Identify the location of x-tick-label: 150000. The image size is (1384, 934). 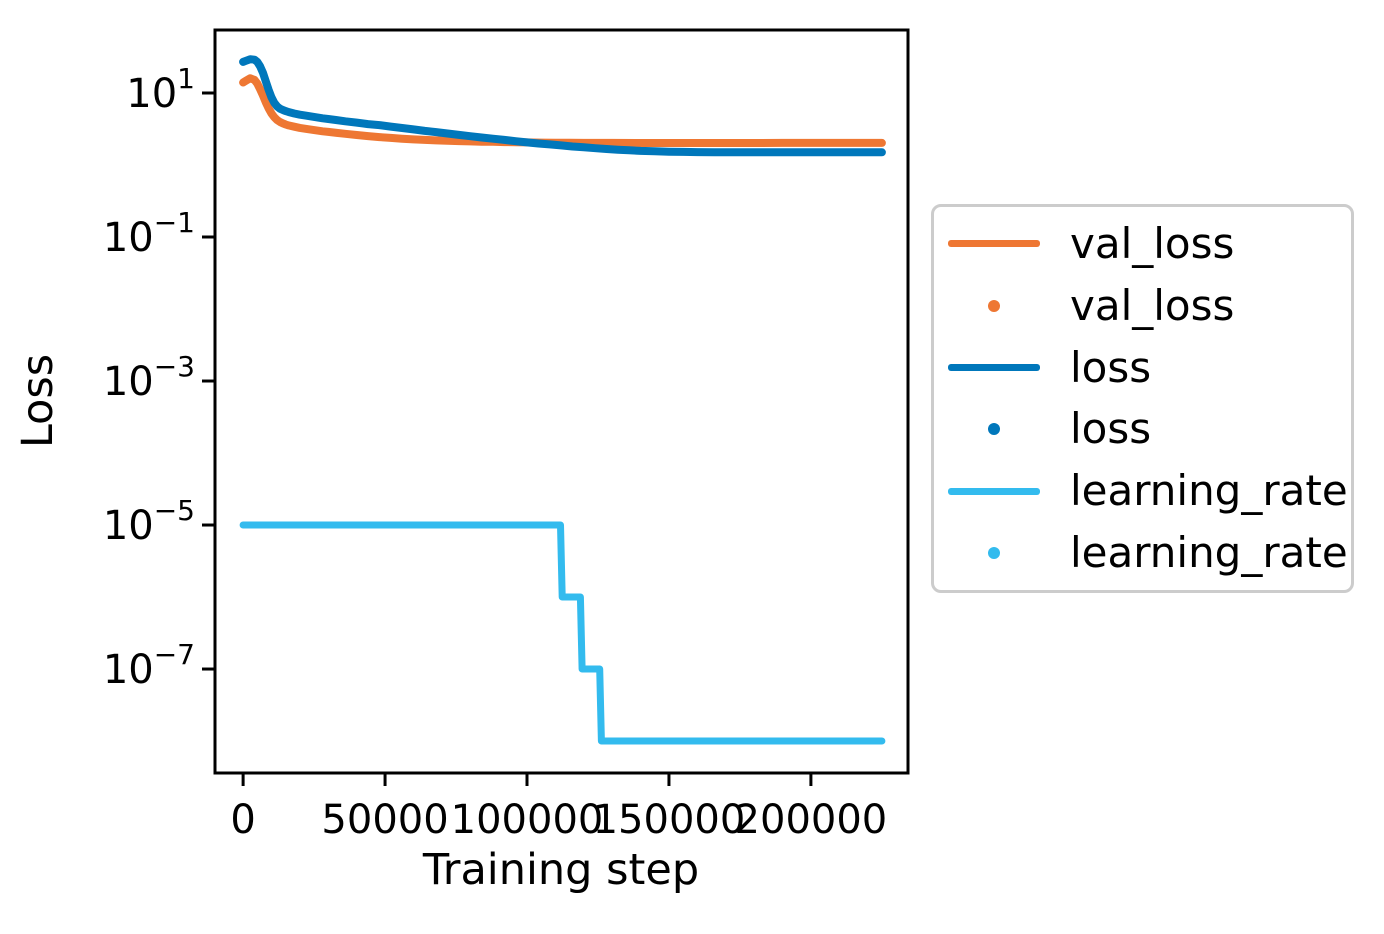
(669, 820).